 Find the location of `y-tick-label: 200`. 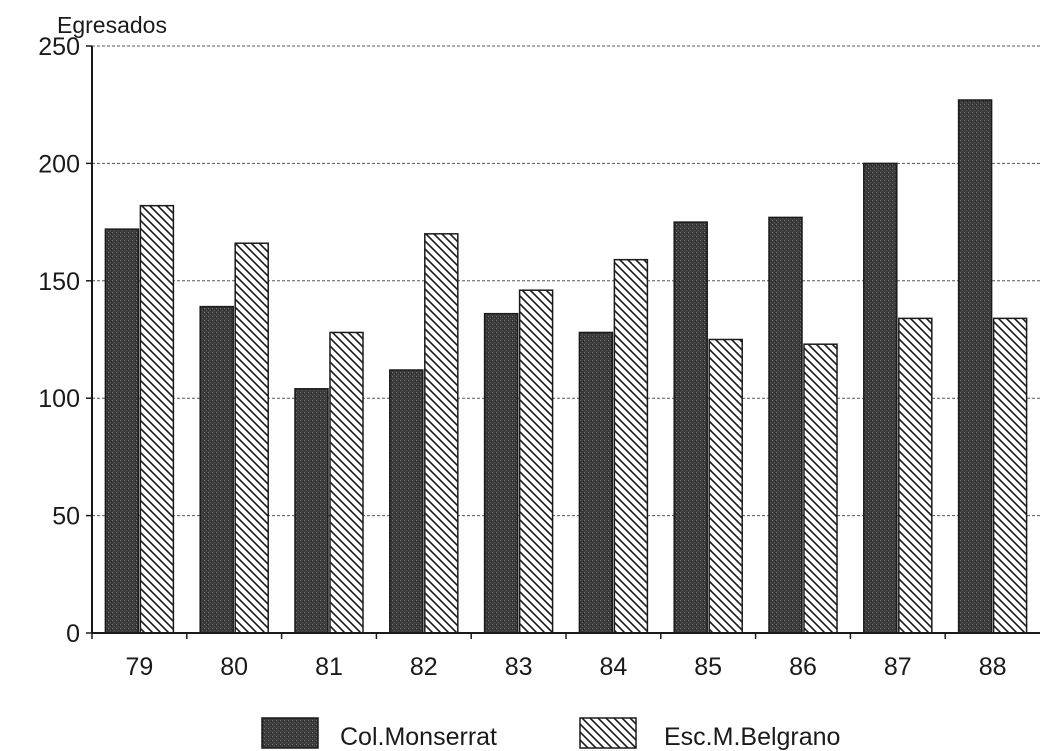

y-tick-label: 200 is located at coordinates (59, 164).